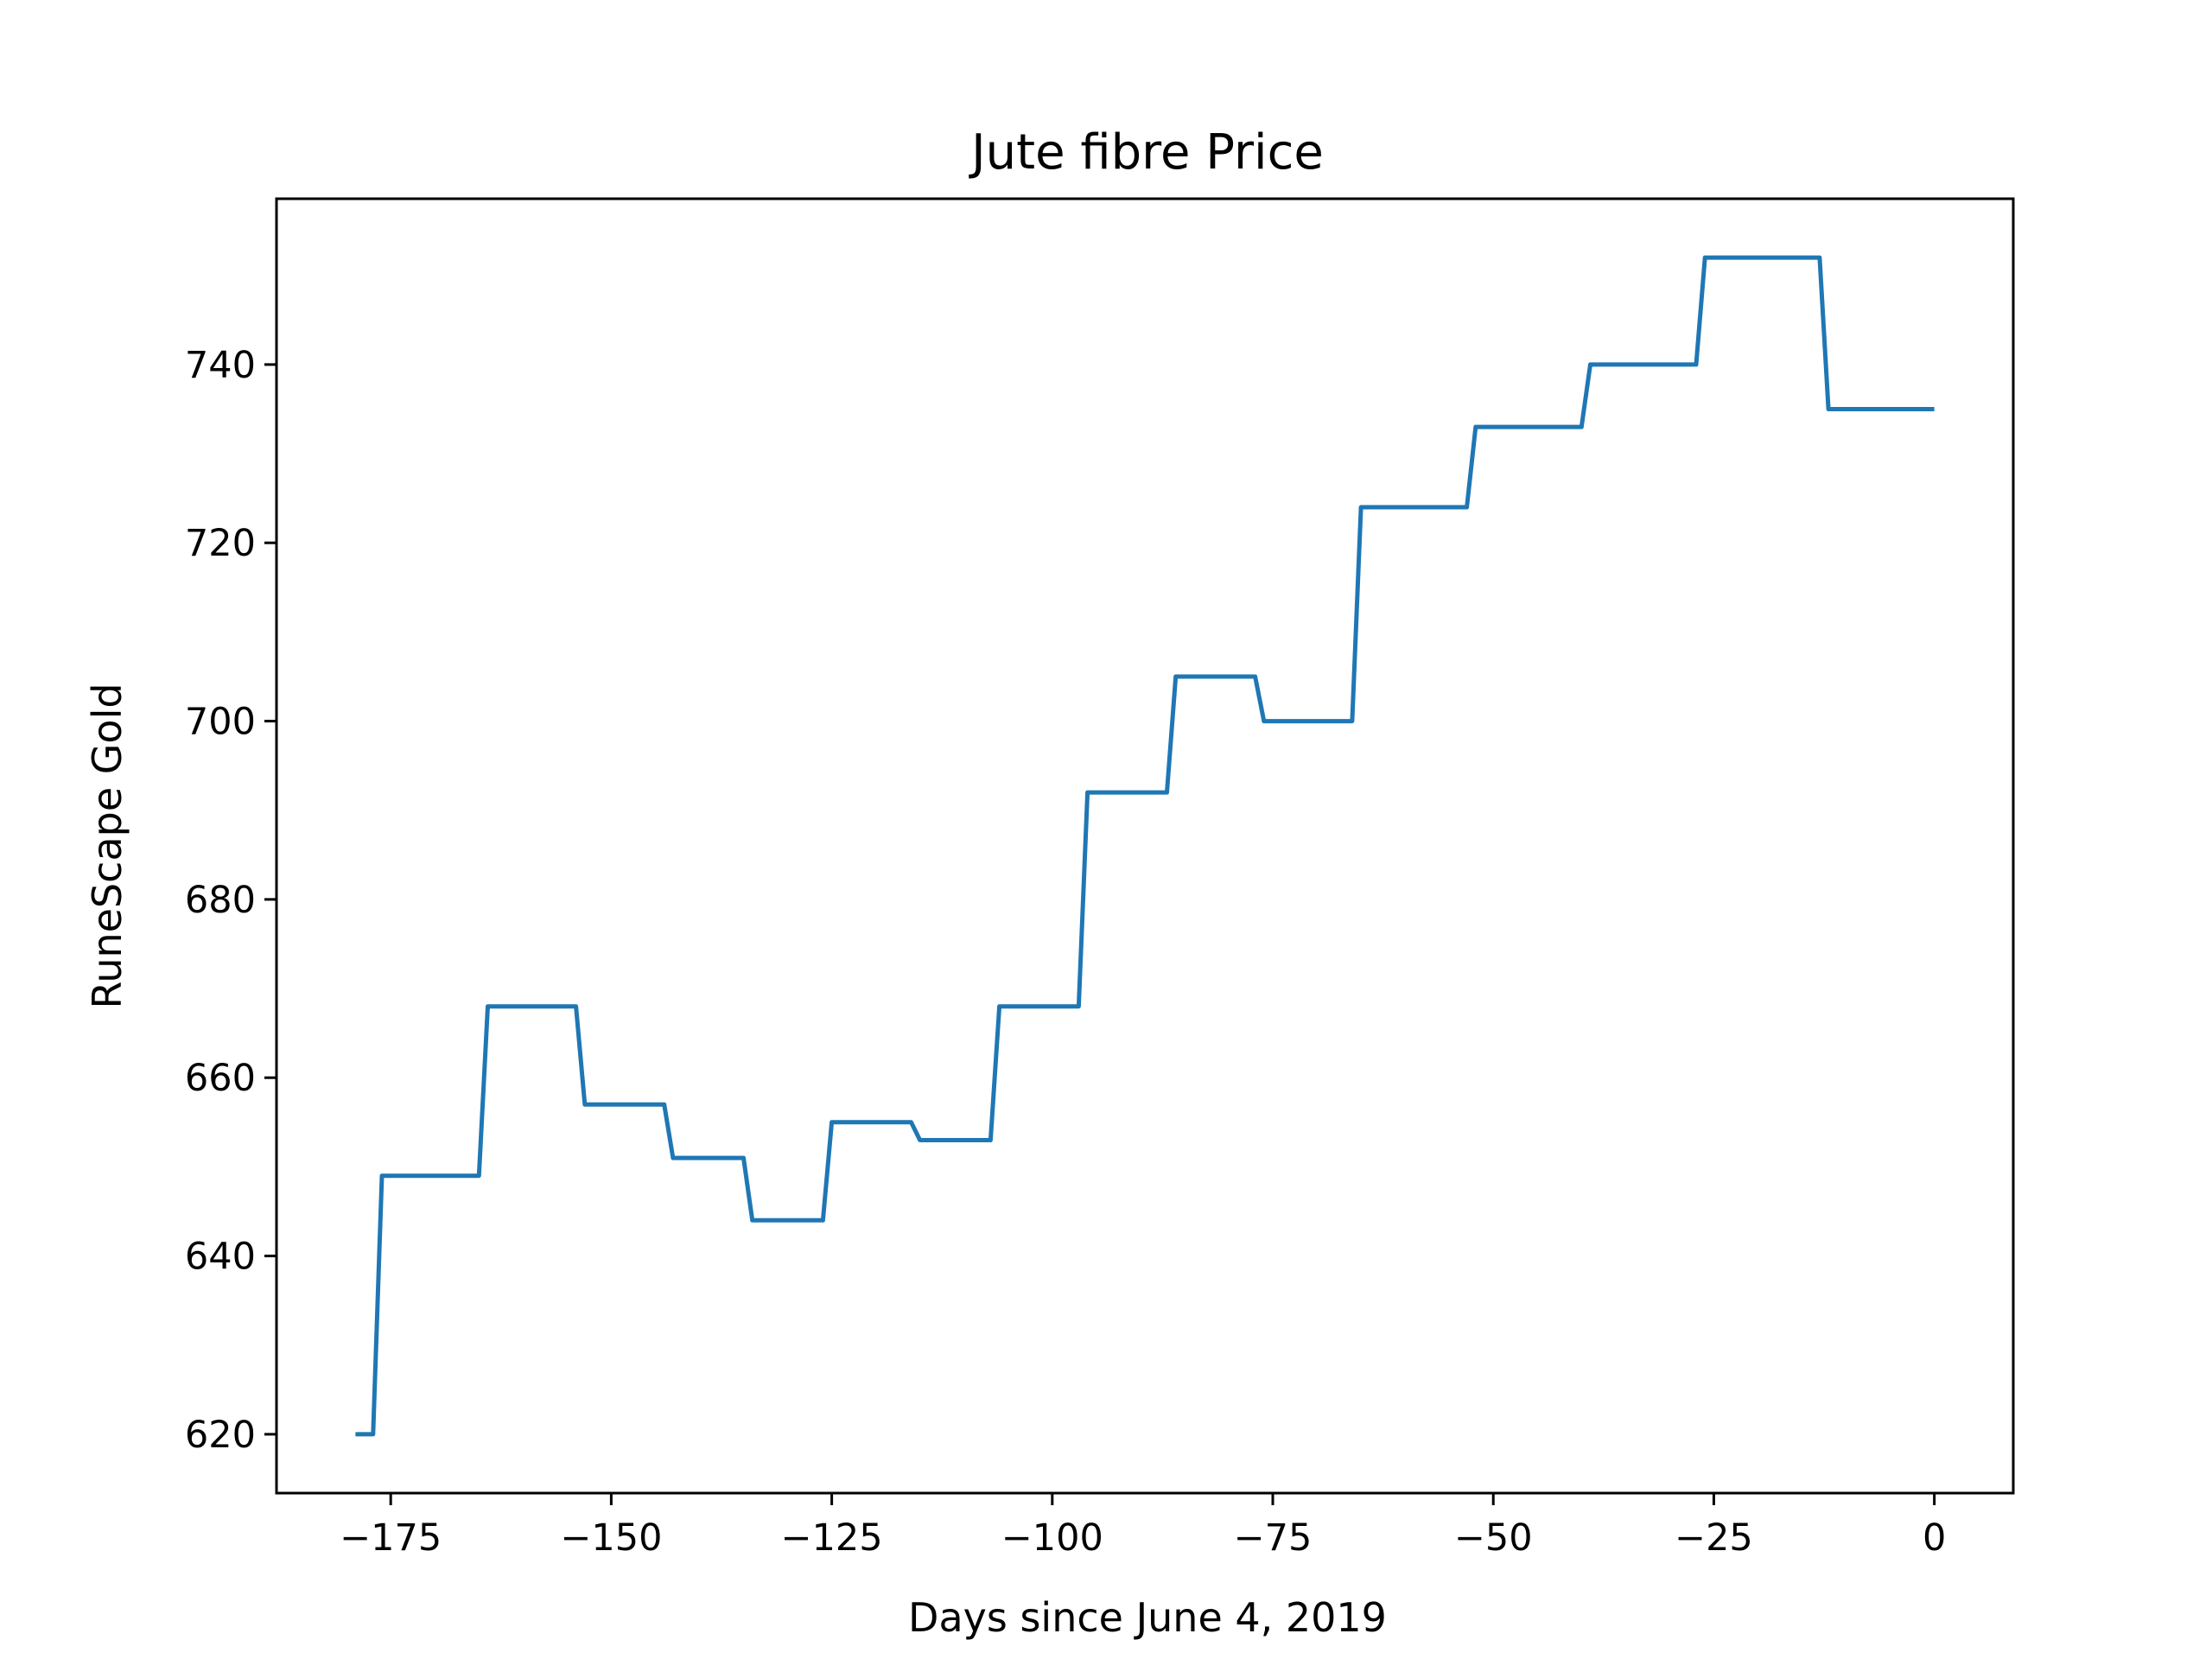  Describe the element at coordinates (1147, 1617) in the screenshot. I see `x-axis-label: Days since June 4, 2019` at that location.